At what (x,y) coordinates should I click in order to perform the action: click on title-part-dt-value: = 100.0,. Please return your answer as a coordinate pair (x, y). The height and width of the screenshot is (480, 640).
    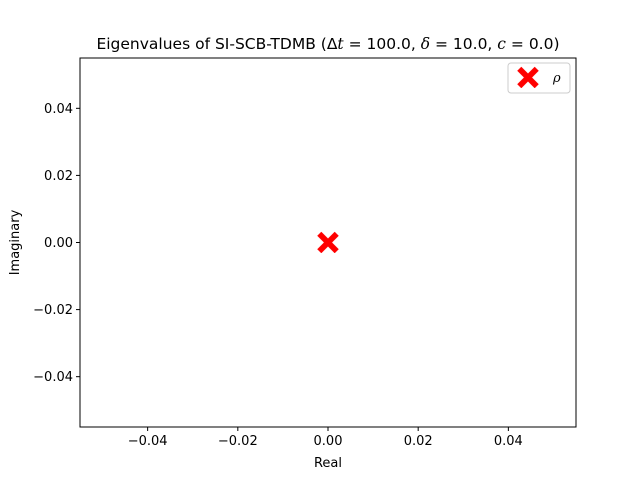
    Looking at the image, I should click on (382, 44).